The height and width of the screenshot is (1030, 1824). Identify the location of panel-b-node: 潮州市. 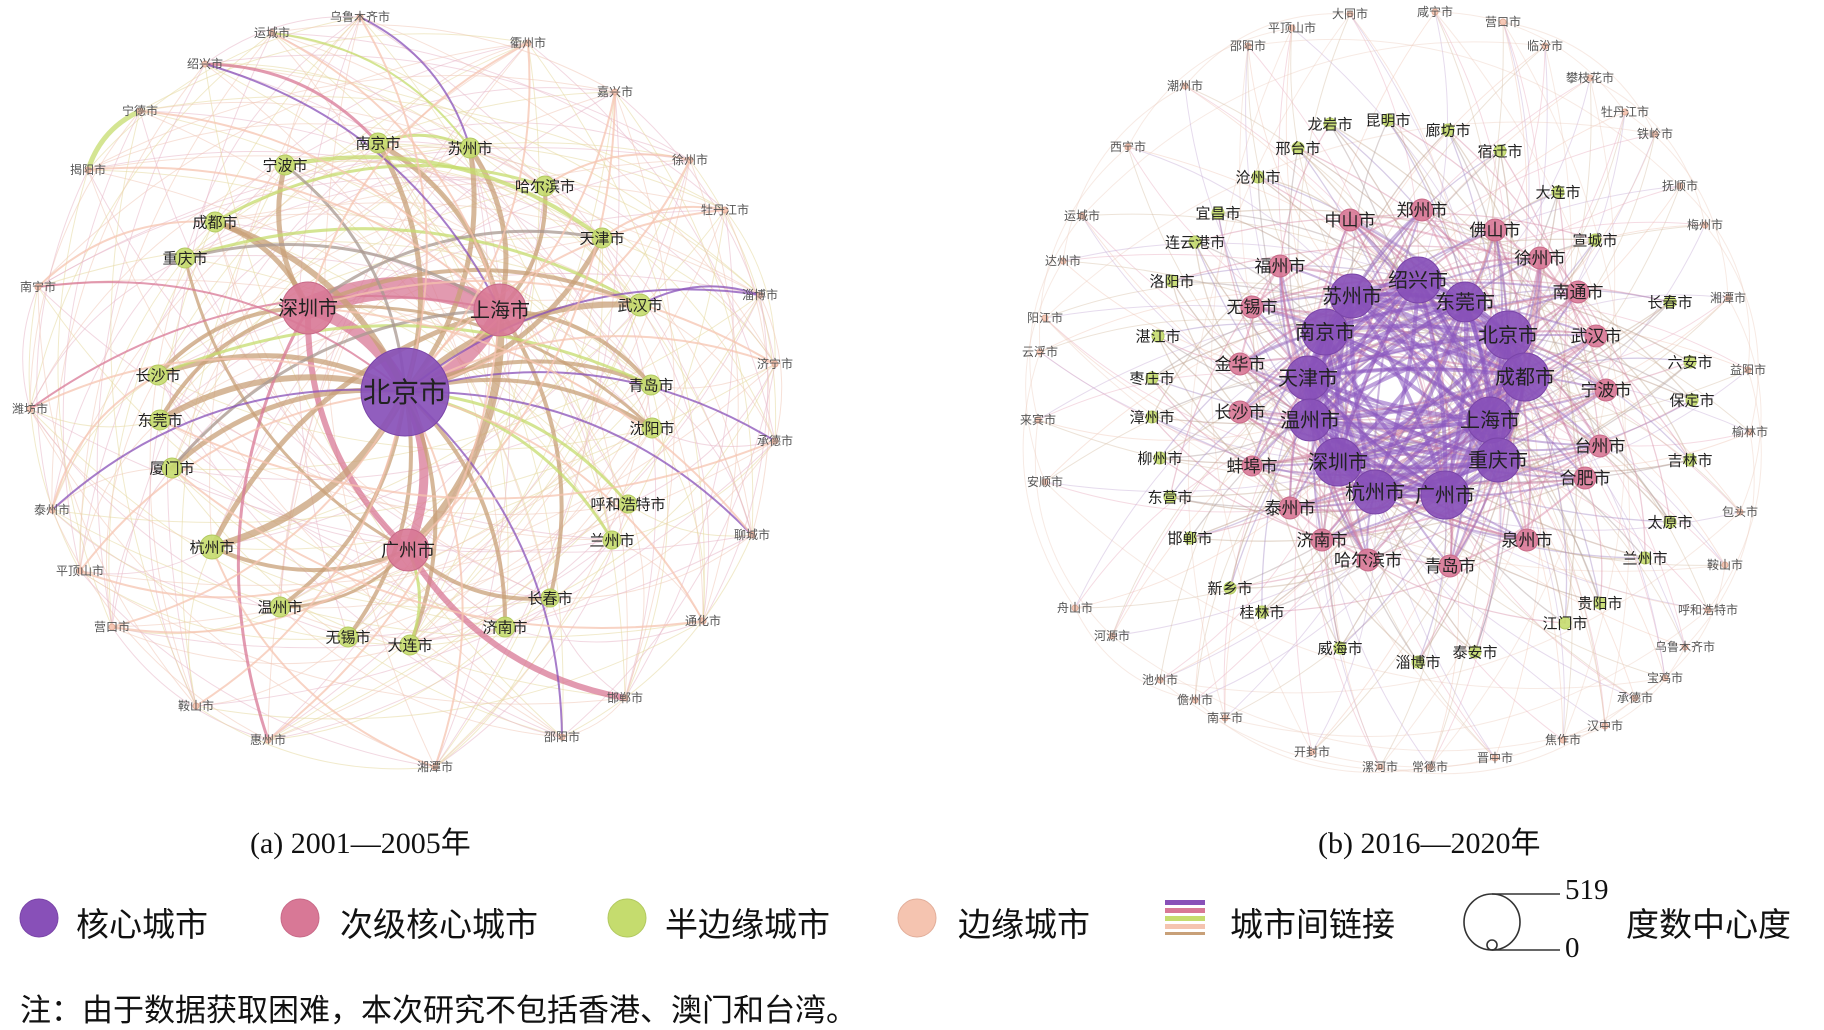
(1185, 85).